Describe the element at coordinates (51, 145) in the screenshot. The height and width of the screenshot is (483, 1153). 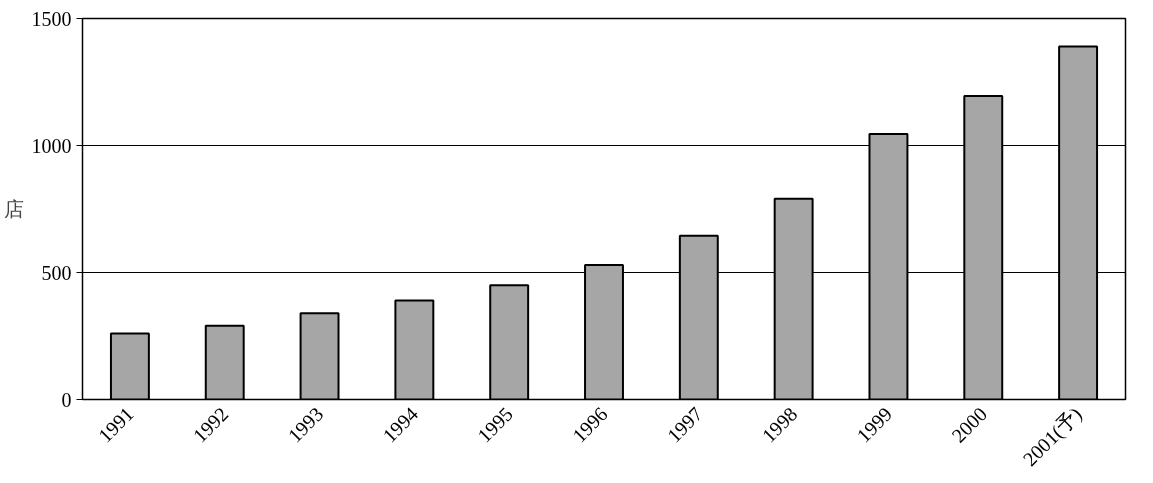
I see `y-tick-label: 1000` at that location.